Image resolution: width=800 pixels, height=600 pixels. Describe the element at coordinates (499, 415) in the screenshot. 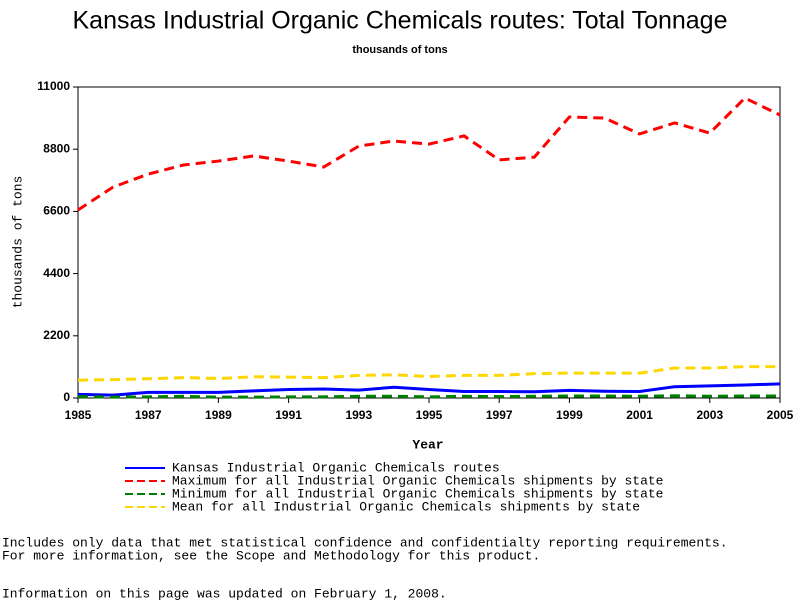

I see `x-tick-label: 1997` at that location.